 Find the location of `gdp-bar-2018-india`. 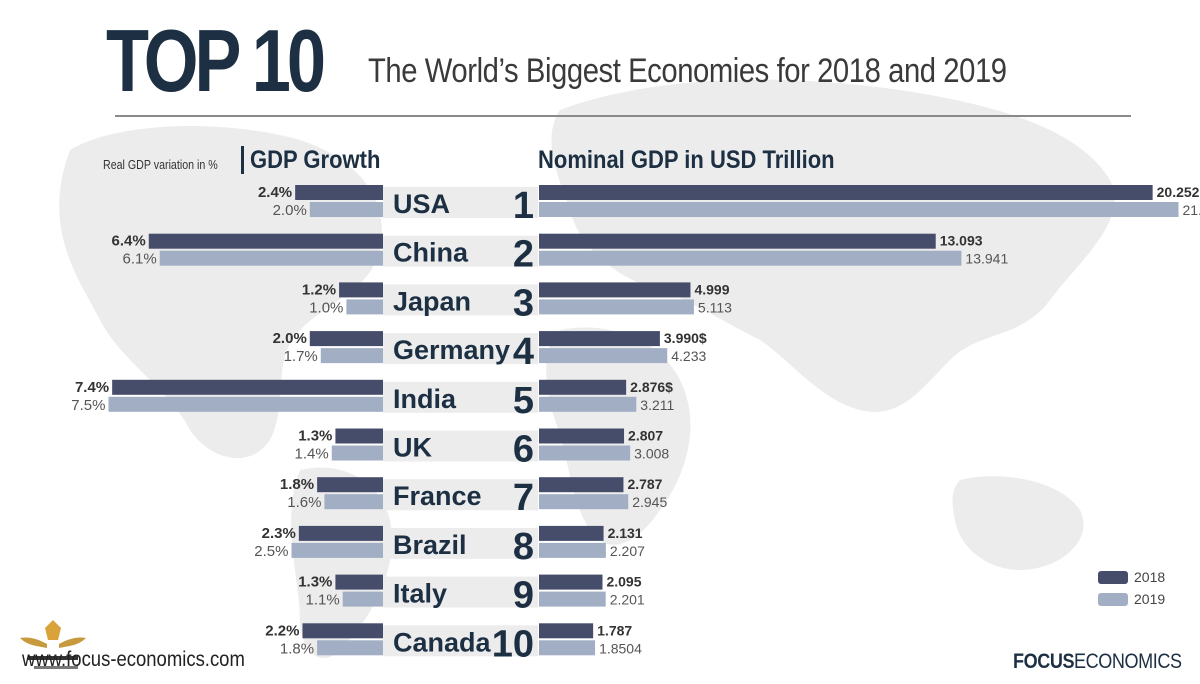

gdp-bar-2018-india is located at coordinates (583, 387).